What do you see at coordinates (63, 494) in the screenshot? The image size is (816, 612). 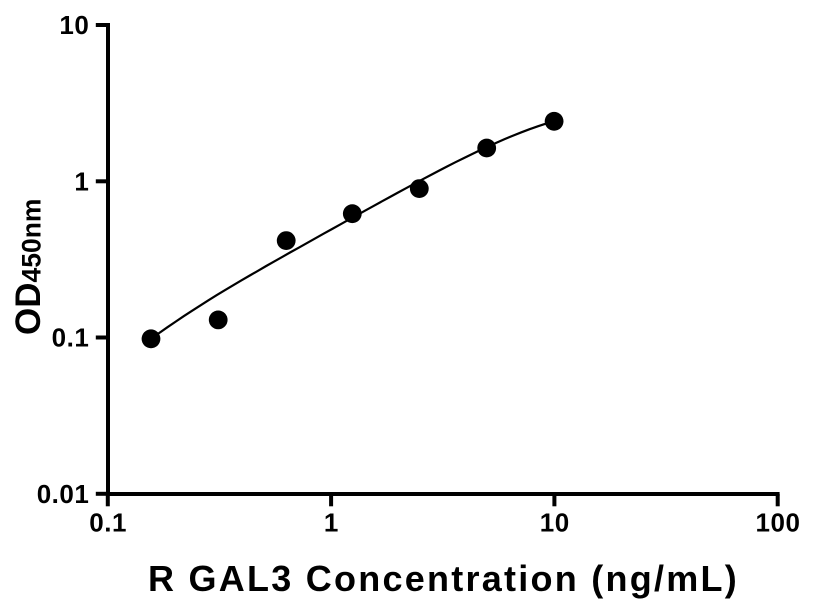 I see `svg-text: 0.01` at bounding box center [63, 494].